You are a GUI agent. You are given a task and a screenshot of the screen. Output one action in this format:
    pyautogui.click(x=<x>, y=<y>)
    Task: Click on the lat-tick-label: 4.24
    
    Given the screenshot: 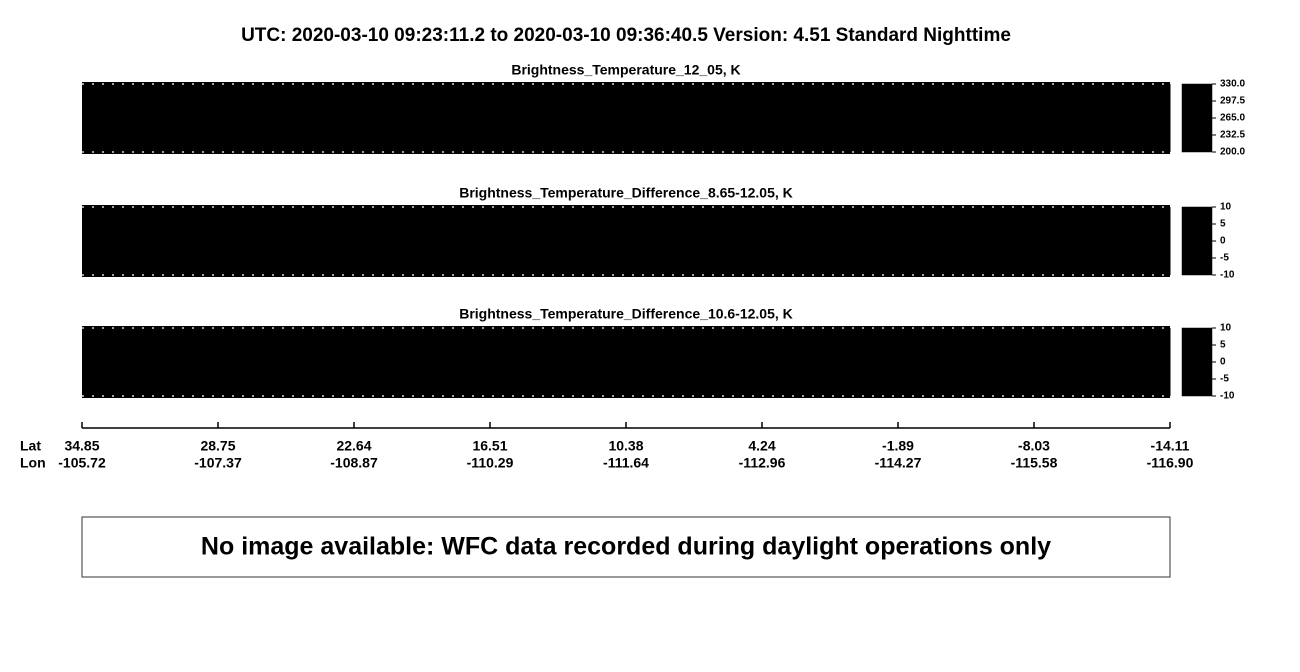 What is the action you would take?
    pyautogui.click(x=761, y=446)
    